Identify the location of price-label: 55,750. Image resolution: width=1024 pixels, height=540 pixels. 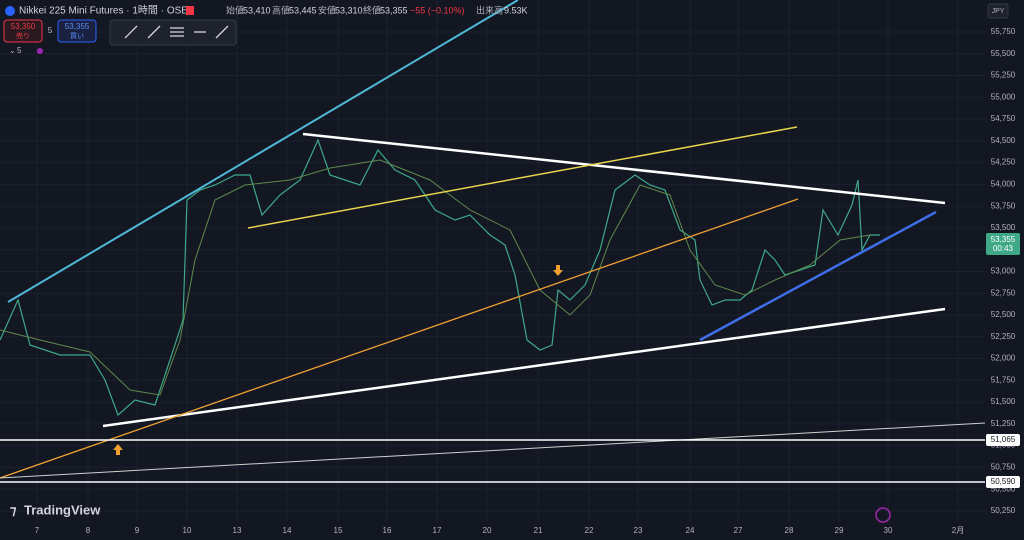
(1003, 31).